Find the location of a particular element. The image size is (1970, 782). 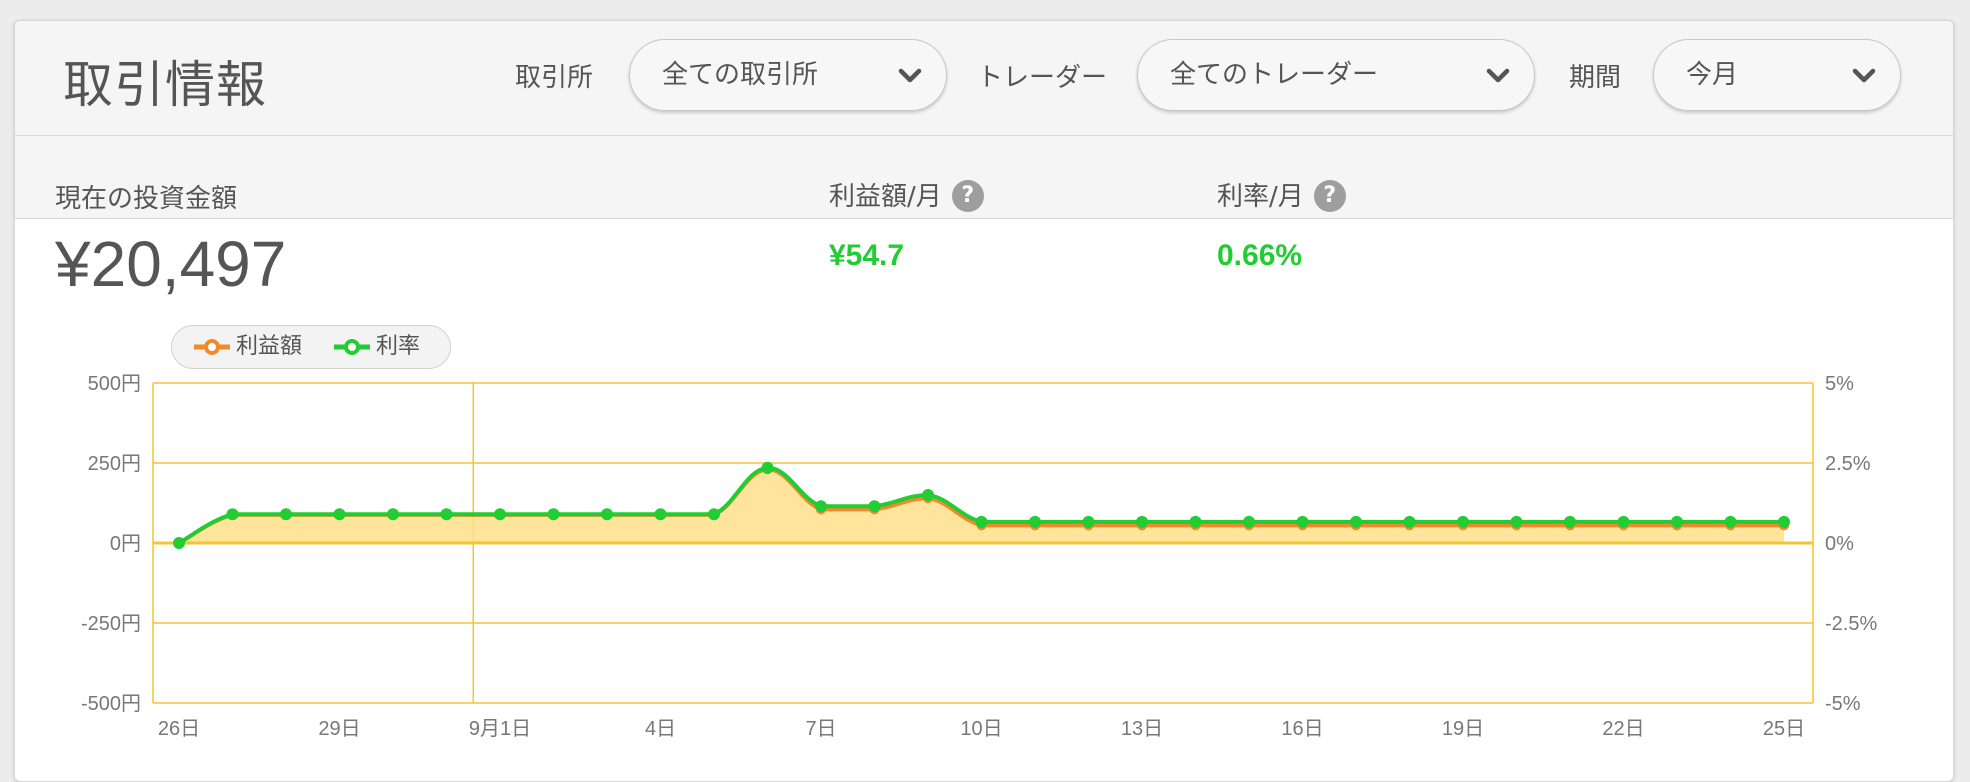

trader-filter-label: トレーダー is located at coordinates (1042, 78).